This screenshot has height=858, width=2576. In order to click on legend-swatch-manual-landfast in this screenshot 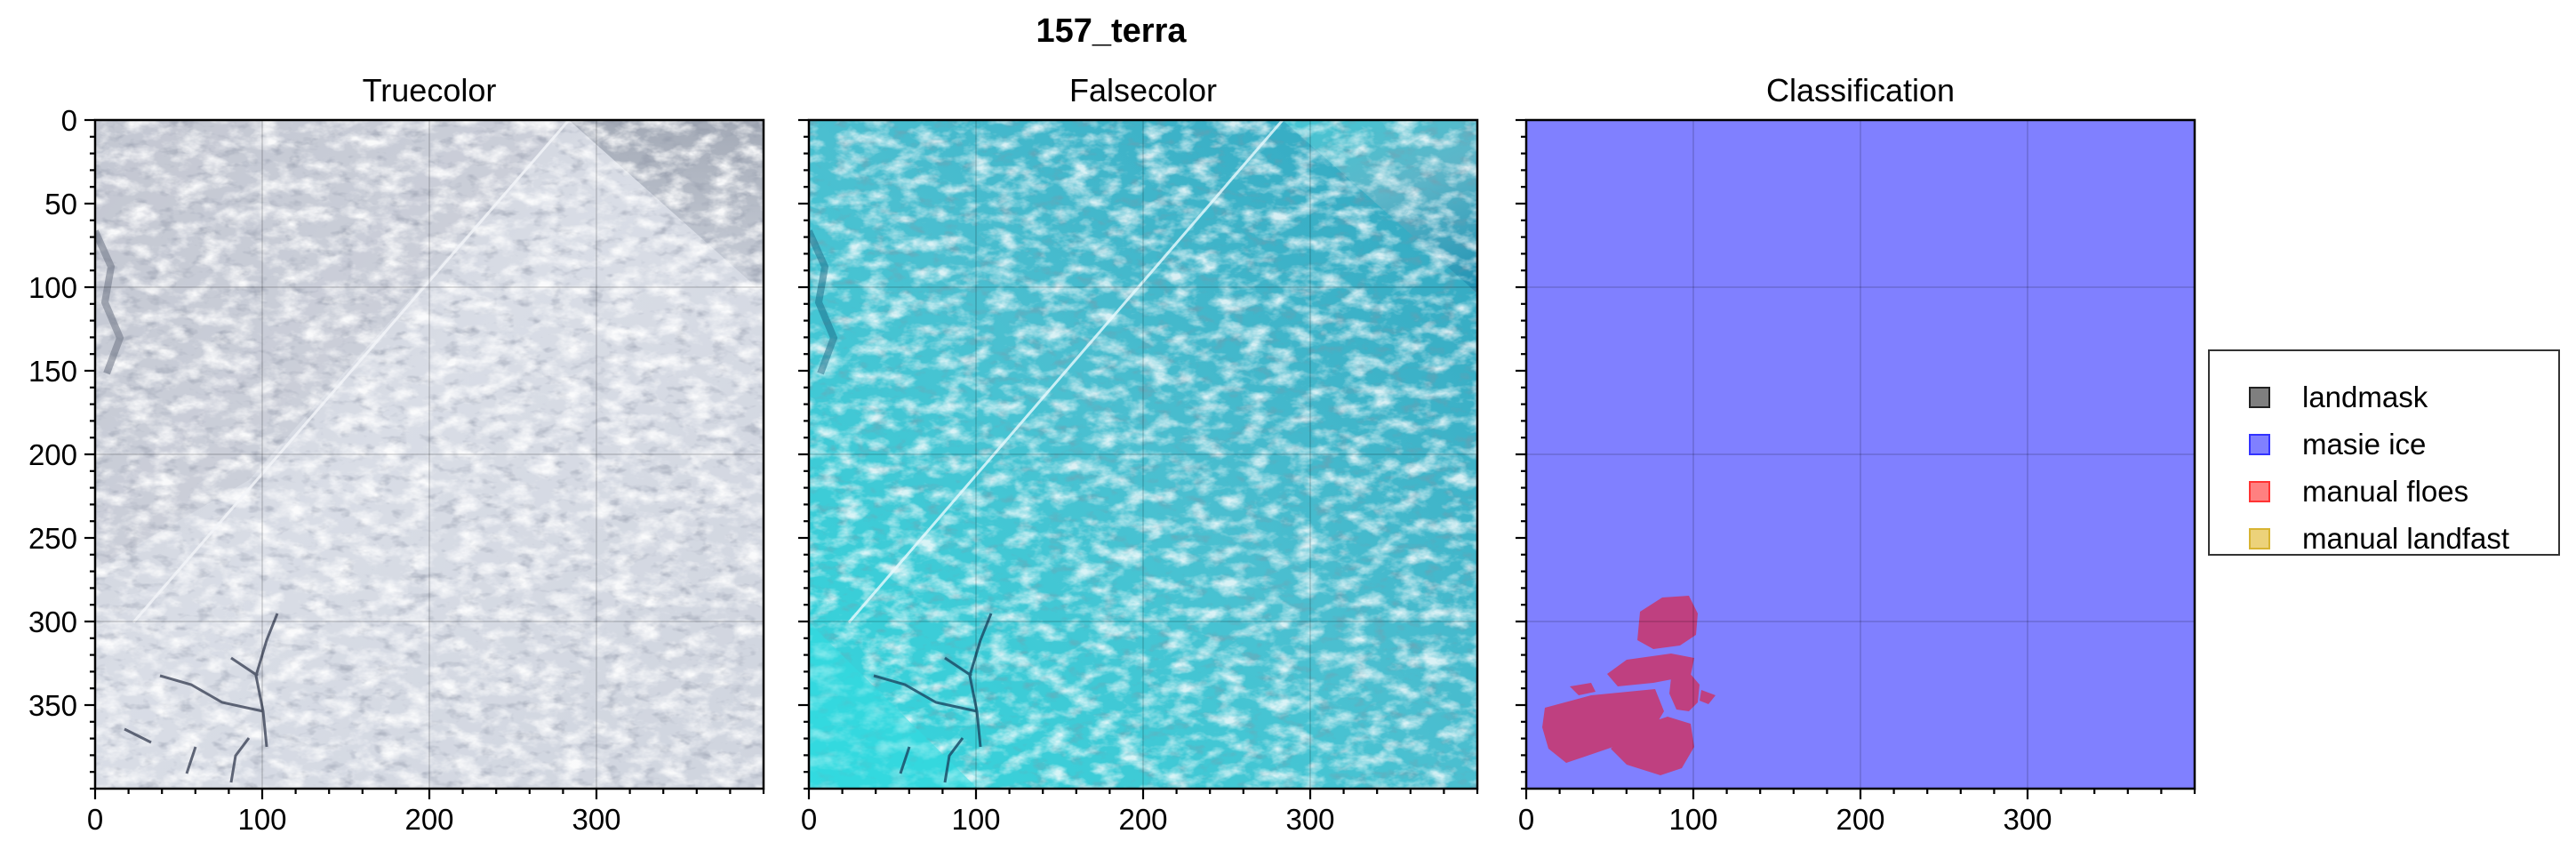, I will do `click(2259, 538)`.